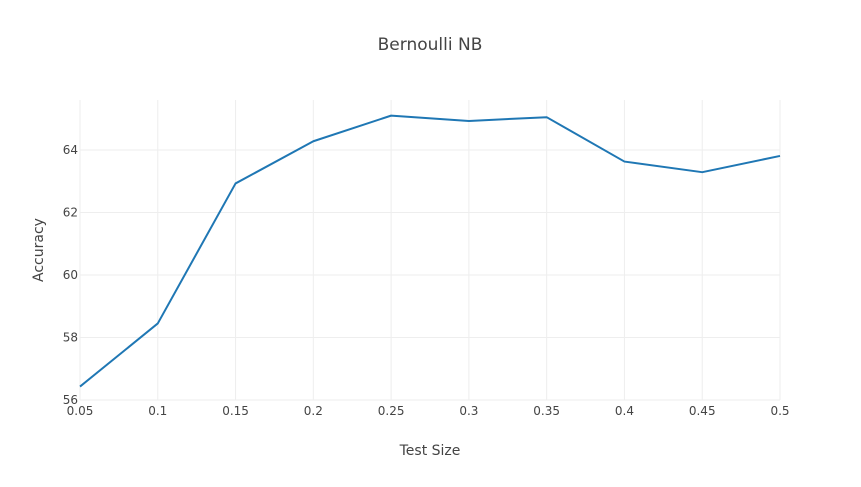 The image size is (861, 487). What do you see at coordinates (624, 411) in the screenshot?
I see `x-tick-label: 0.4` at bounding box center [624, 411].